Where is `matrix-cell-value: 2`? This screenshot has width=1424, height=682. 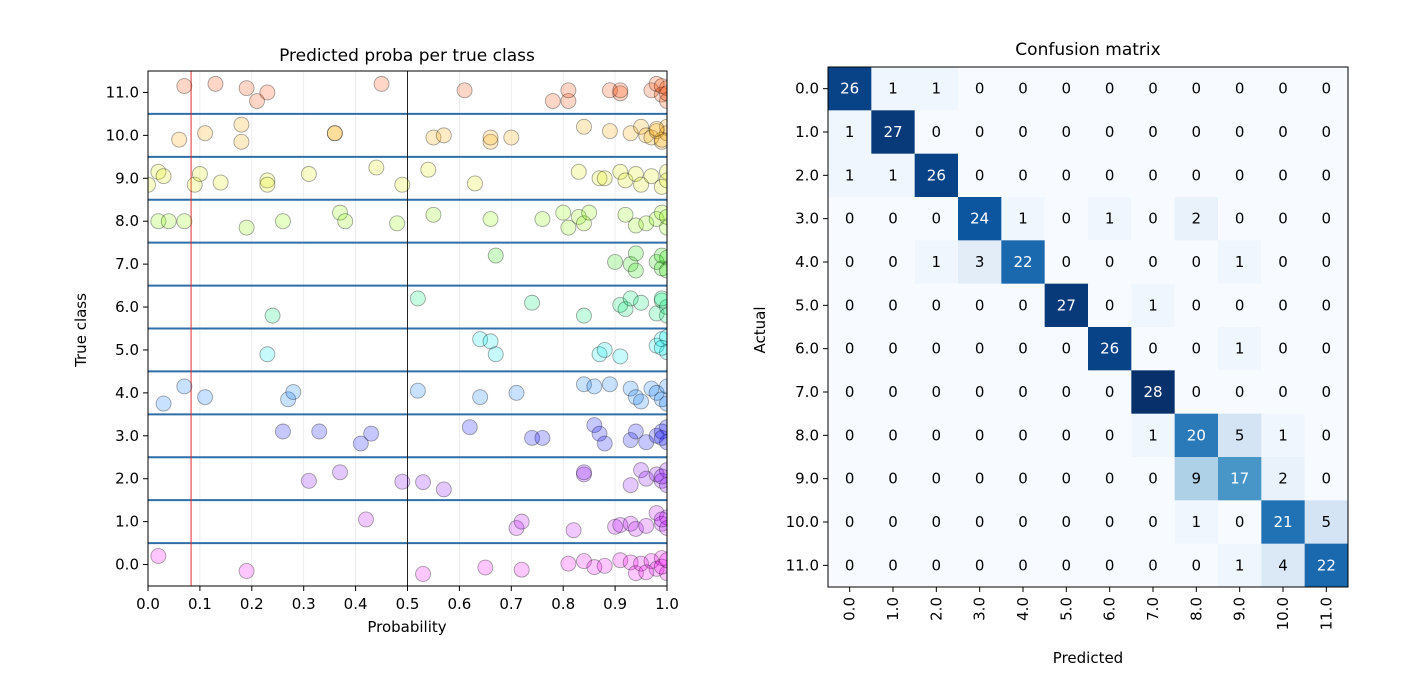 matrix-cell-value: 2 is located at coordinates (1283, 479).